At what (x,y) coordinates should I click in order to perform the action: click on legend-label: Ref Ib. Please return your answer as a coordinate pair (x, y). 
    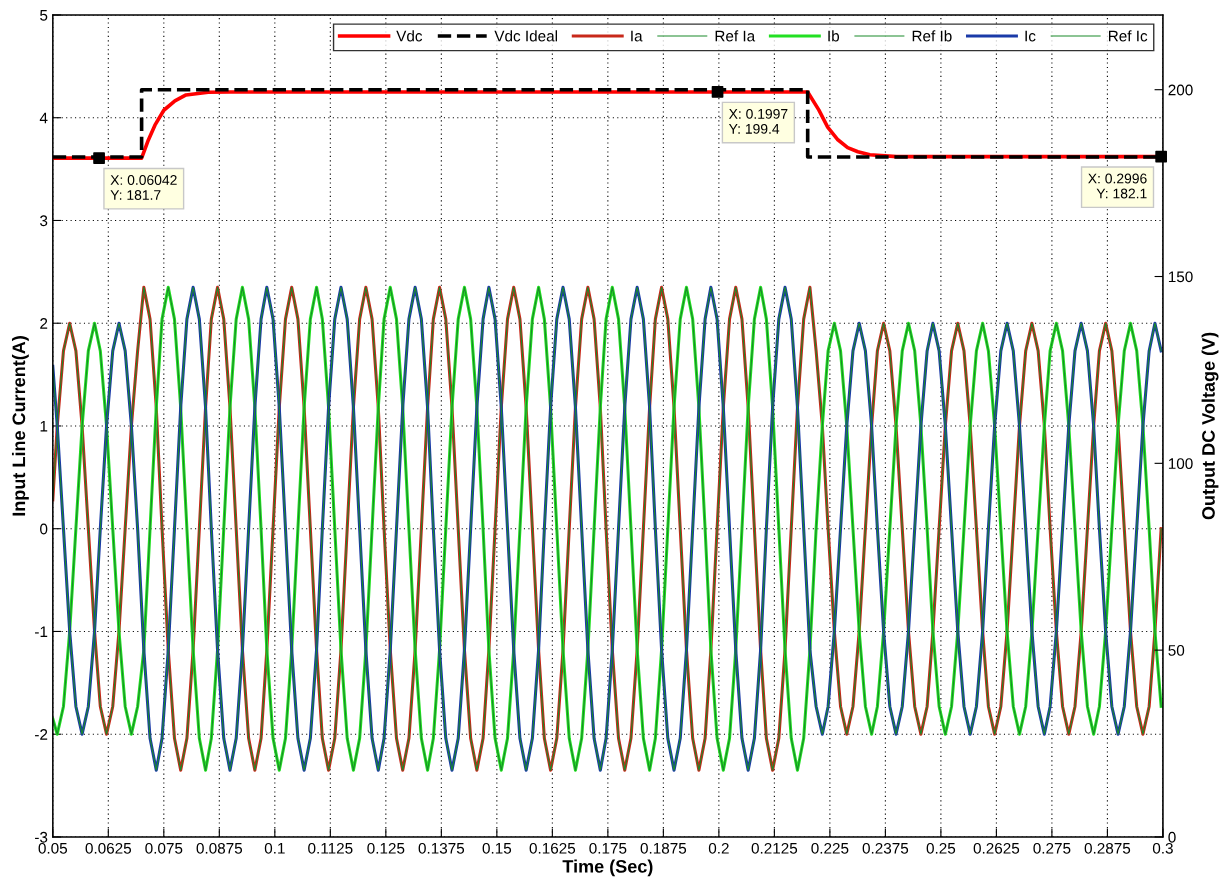
    Looking at the image, I should click on (932, 36).